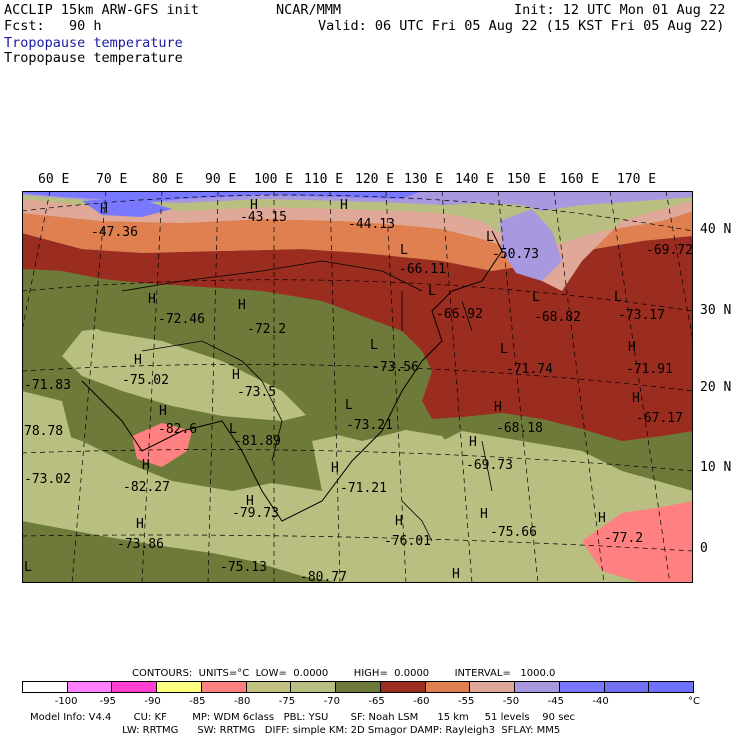 The height and width of the screenshot is (740, 740). Describe the element at coordinates (387, 468) in the screenshot. I see `shading-minus75-patch3` at that location.